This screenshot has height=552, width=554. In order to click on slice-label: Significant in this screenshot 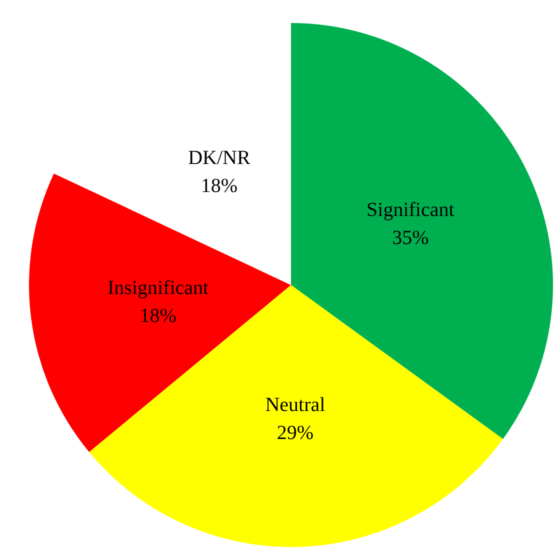, I will do `click(410, 210)`.